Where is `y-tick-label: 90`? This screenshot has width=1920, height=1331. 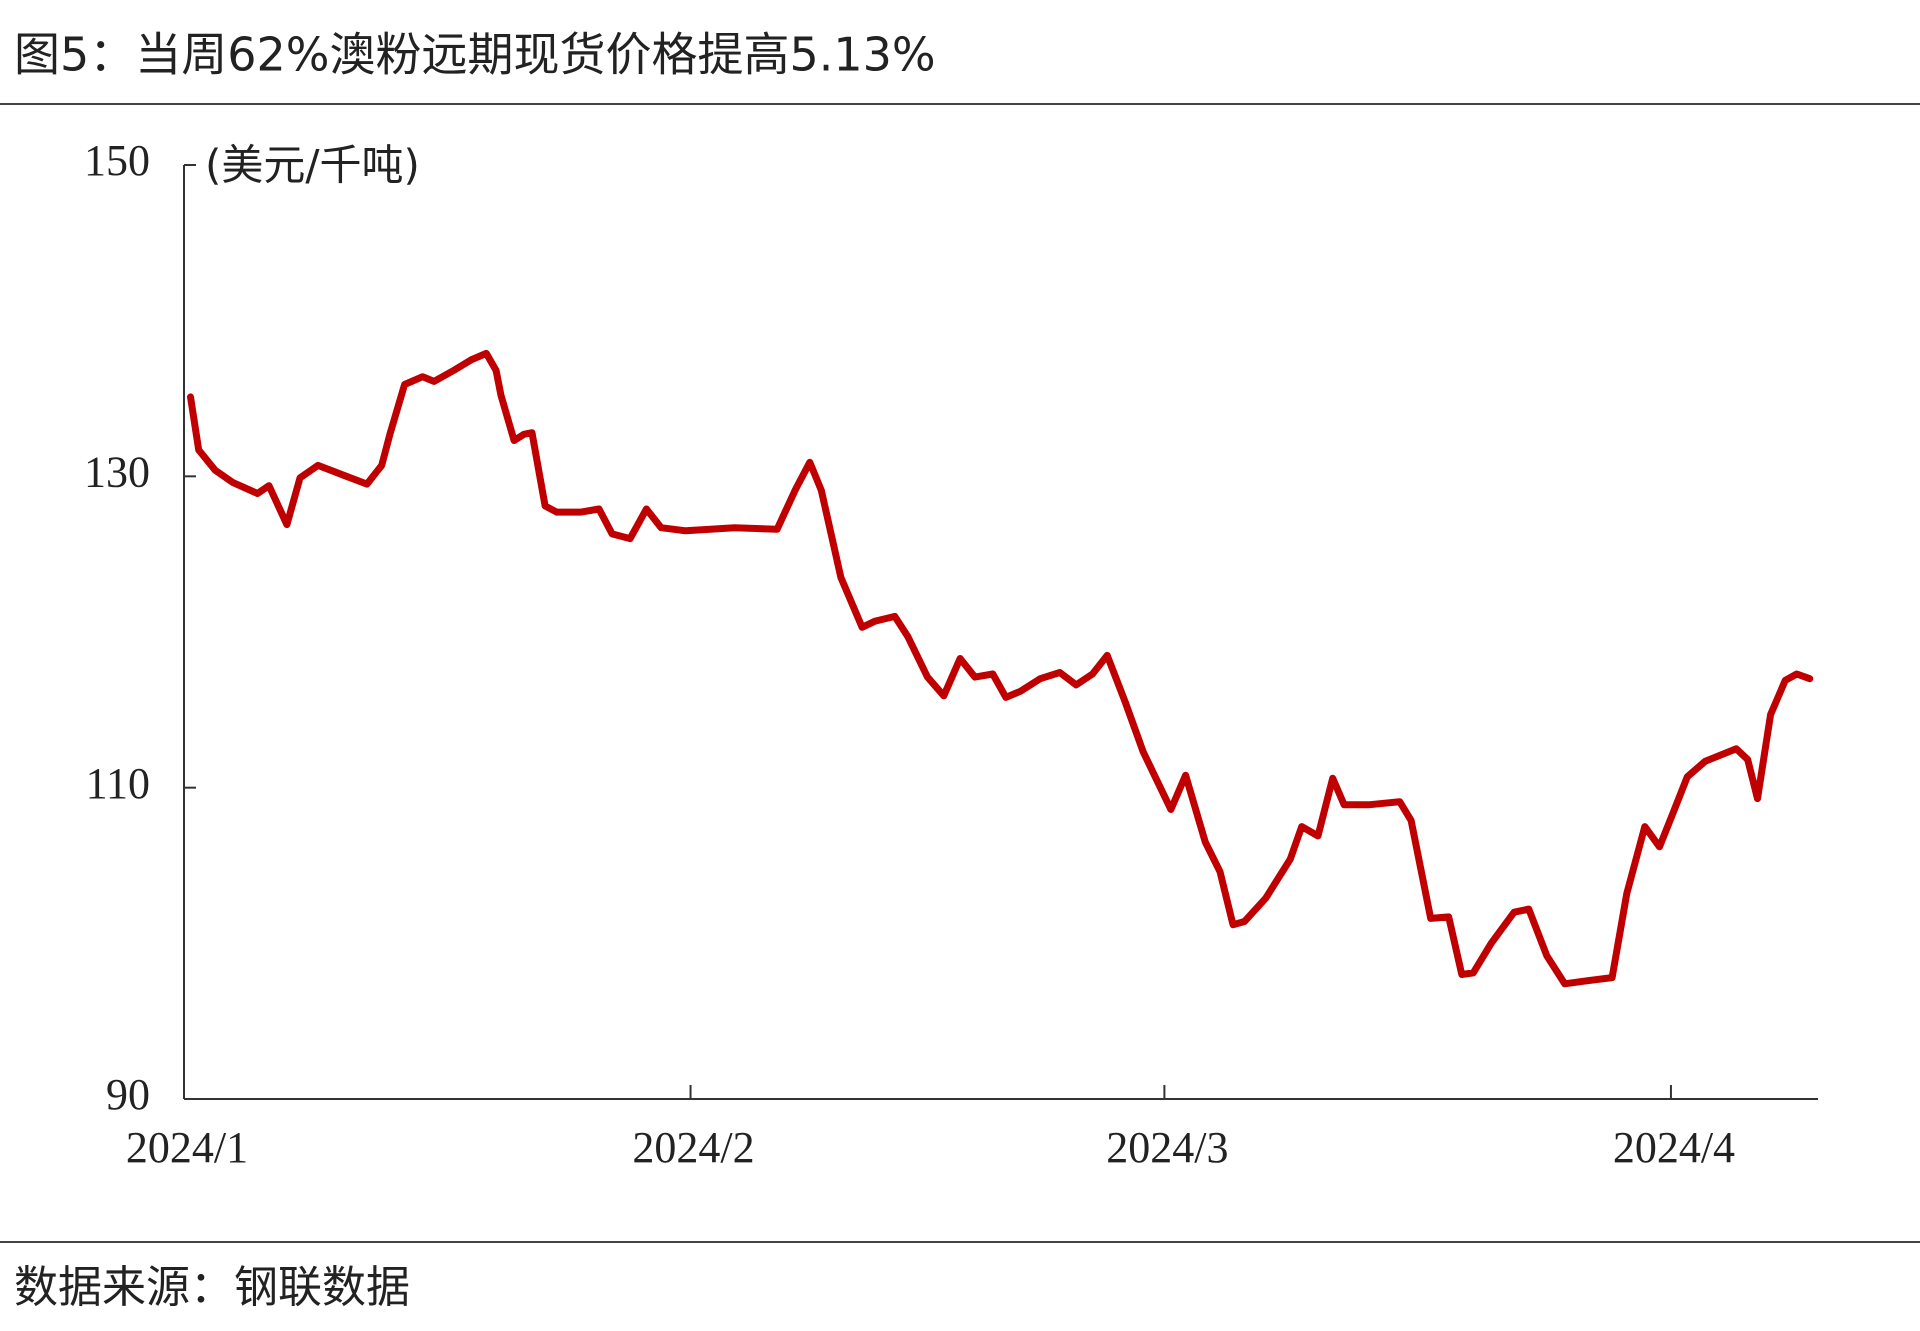 y-tick-label: 90 is located at coordinates (128, 1094).